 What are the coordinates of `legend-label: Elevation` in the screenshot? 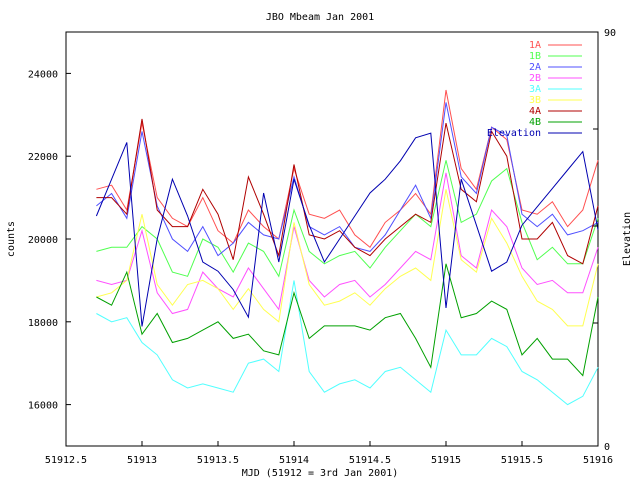 It's located at (514, 133).